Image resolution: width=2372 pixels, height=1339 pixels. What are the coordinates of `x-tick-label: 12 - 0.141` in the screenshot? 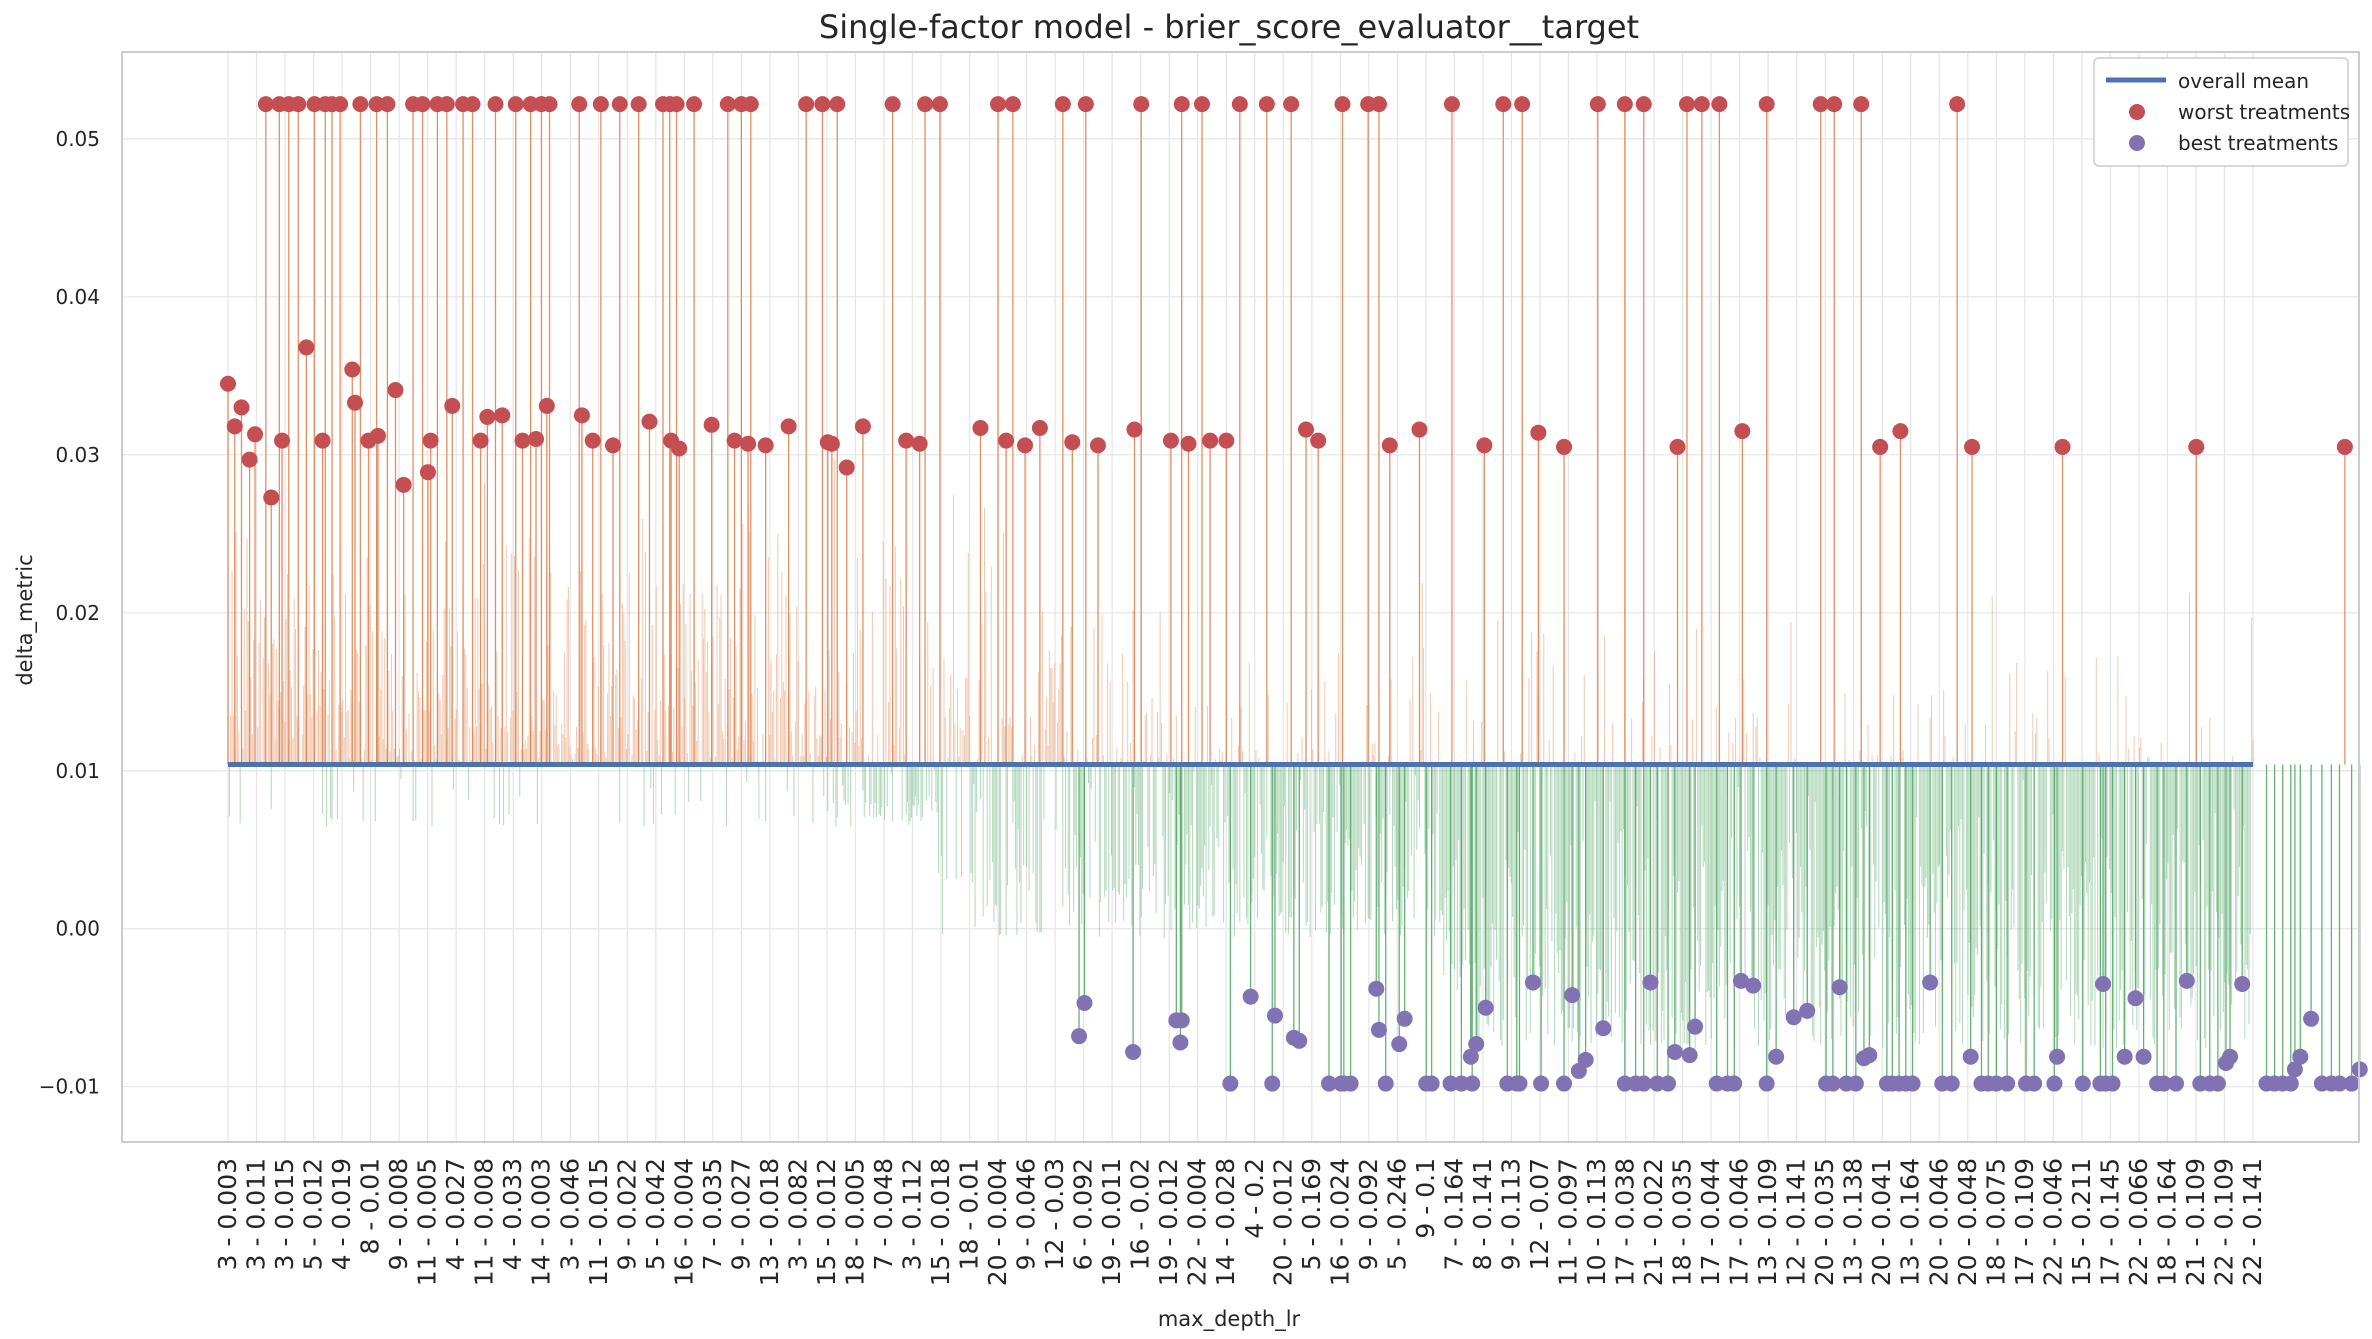 It's located at (1796, 1222).